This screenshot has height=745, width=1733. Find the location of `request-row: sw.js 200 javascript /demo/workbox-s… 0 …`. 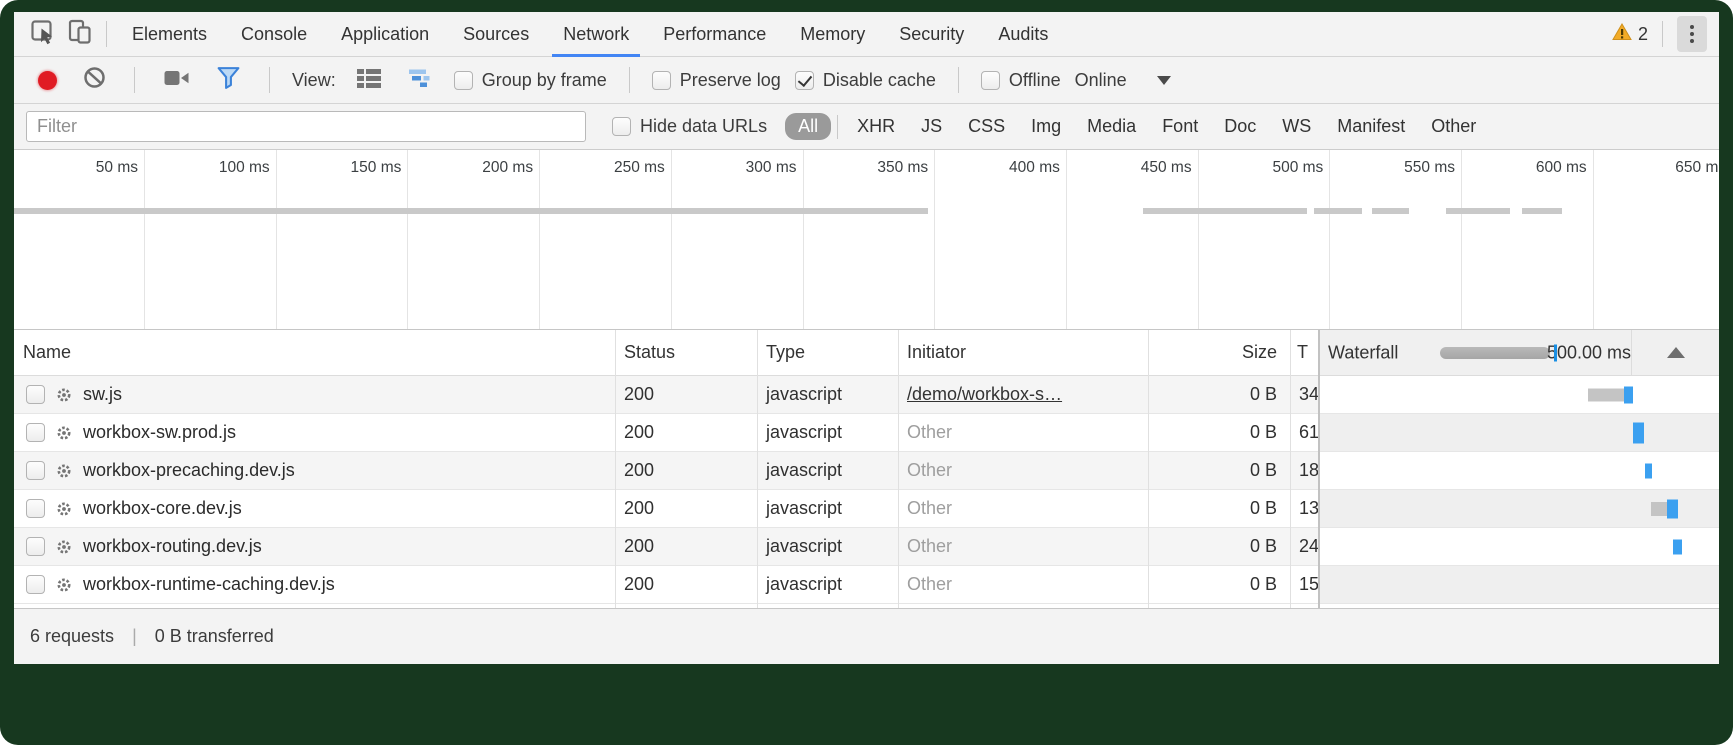

request-row: sw.js 200 javascript /demo/workbox-s… 0 … is located at coordinates (866, 395).